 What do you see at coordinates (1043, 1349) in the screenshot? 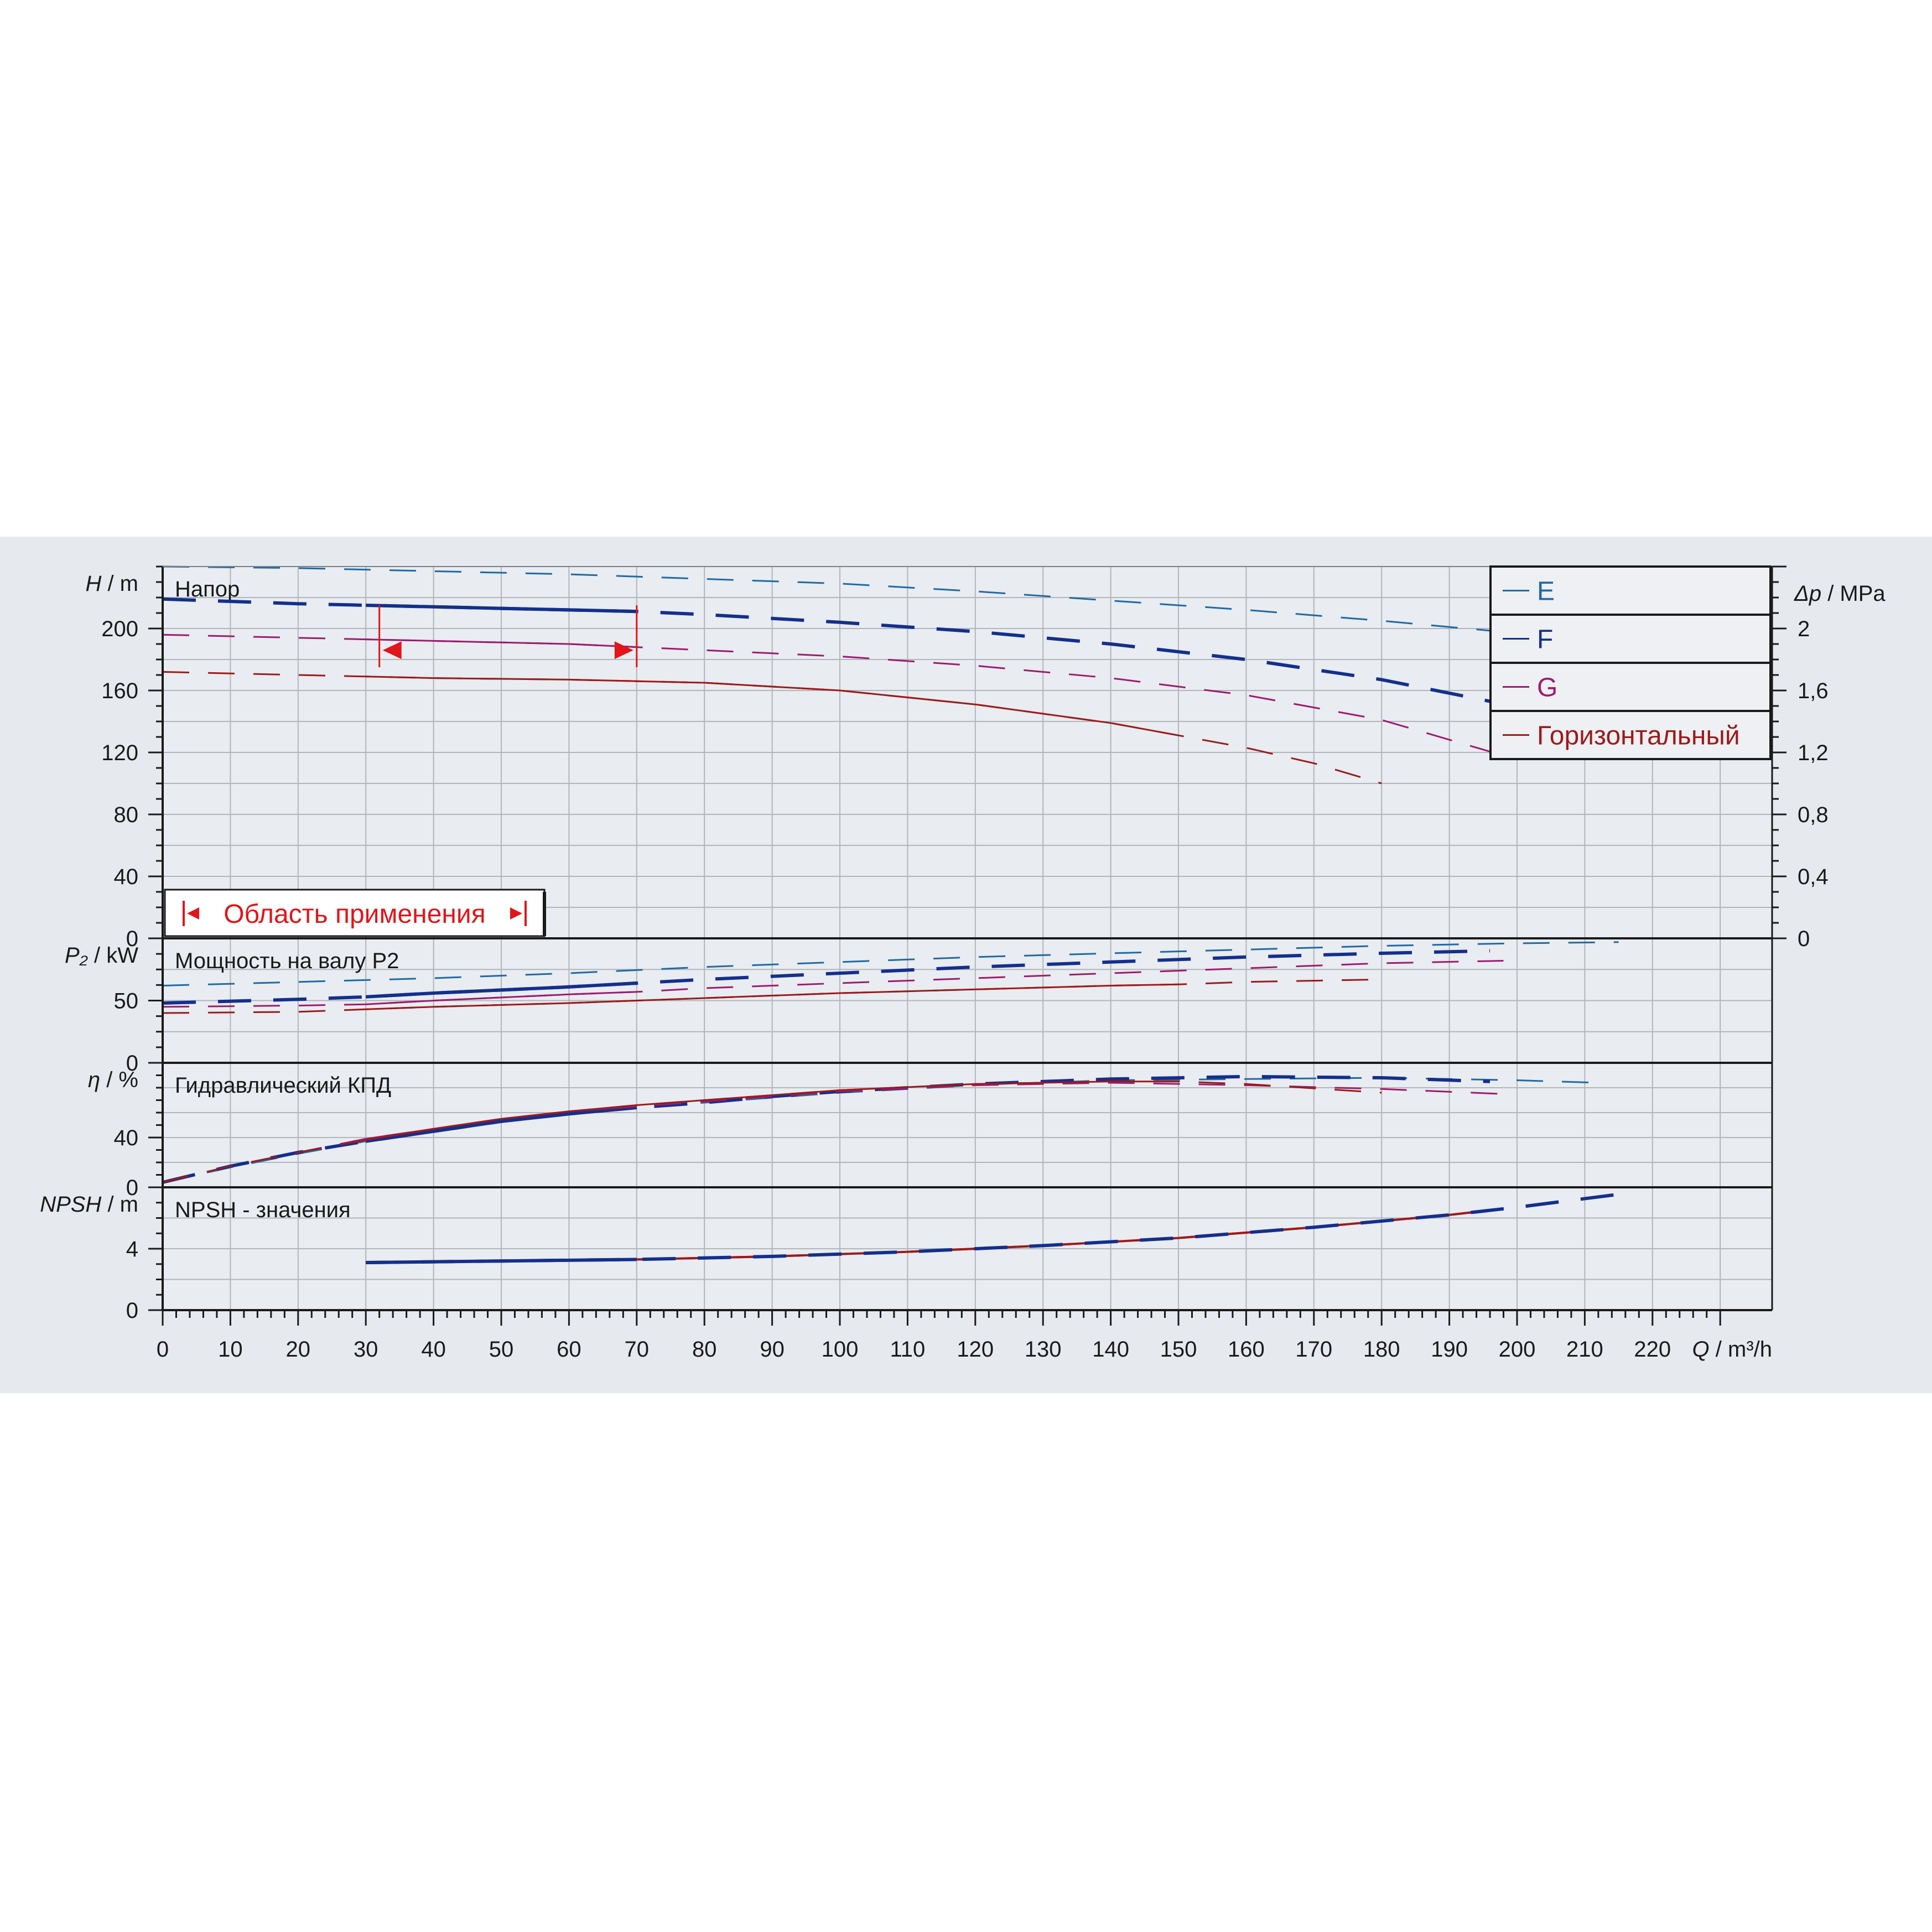
I see `x-tick-label: 130` at bounding box center [1043, 1349].